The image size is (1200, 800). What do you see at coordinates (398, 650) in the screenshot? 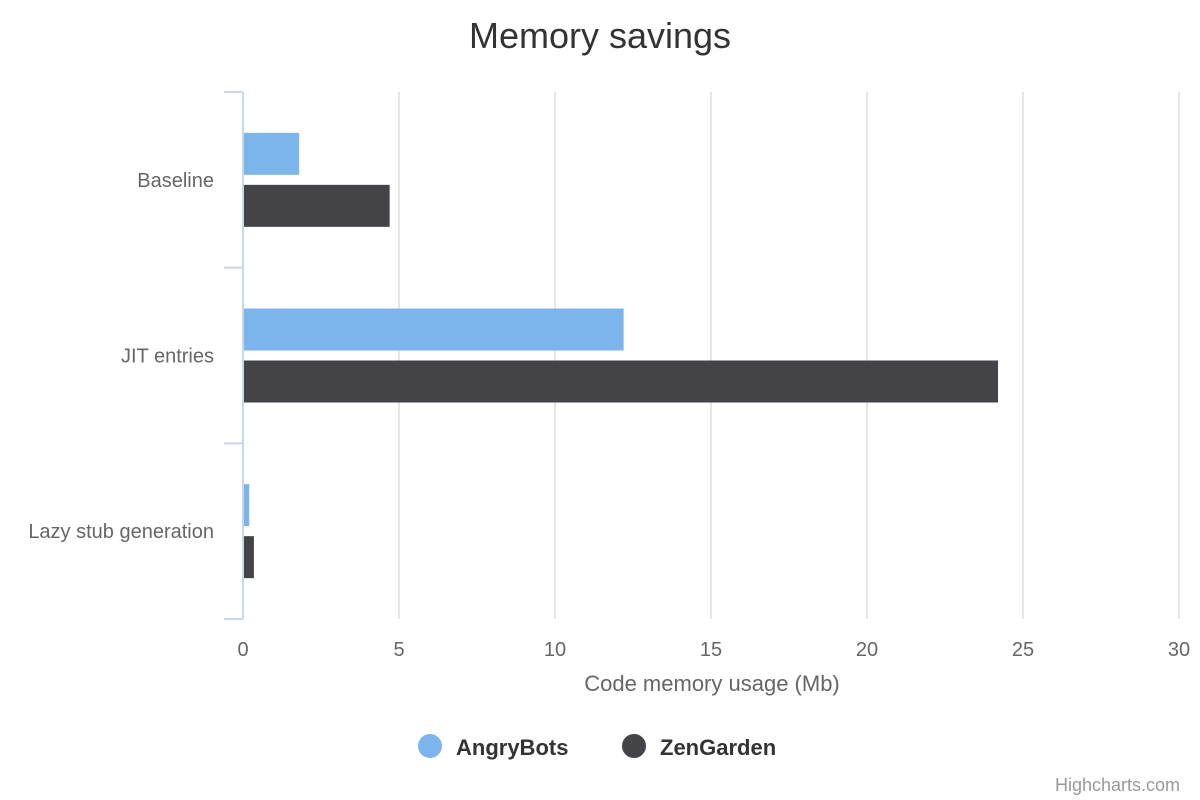
I see `x-tick-label: 5` at bounding box center [398, 650].